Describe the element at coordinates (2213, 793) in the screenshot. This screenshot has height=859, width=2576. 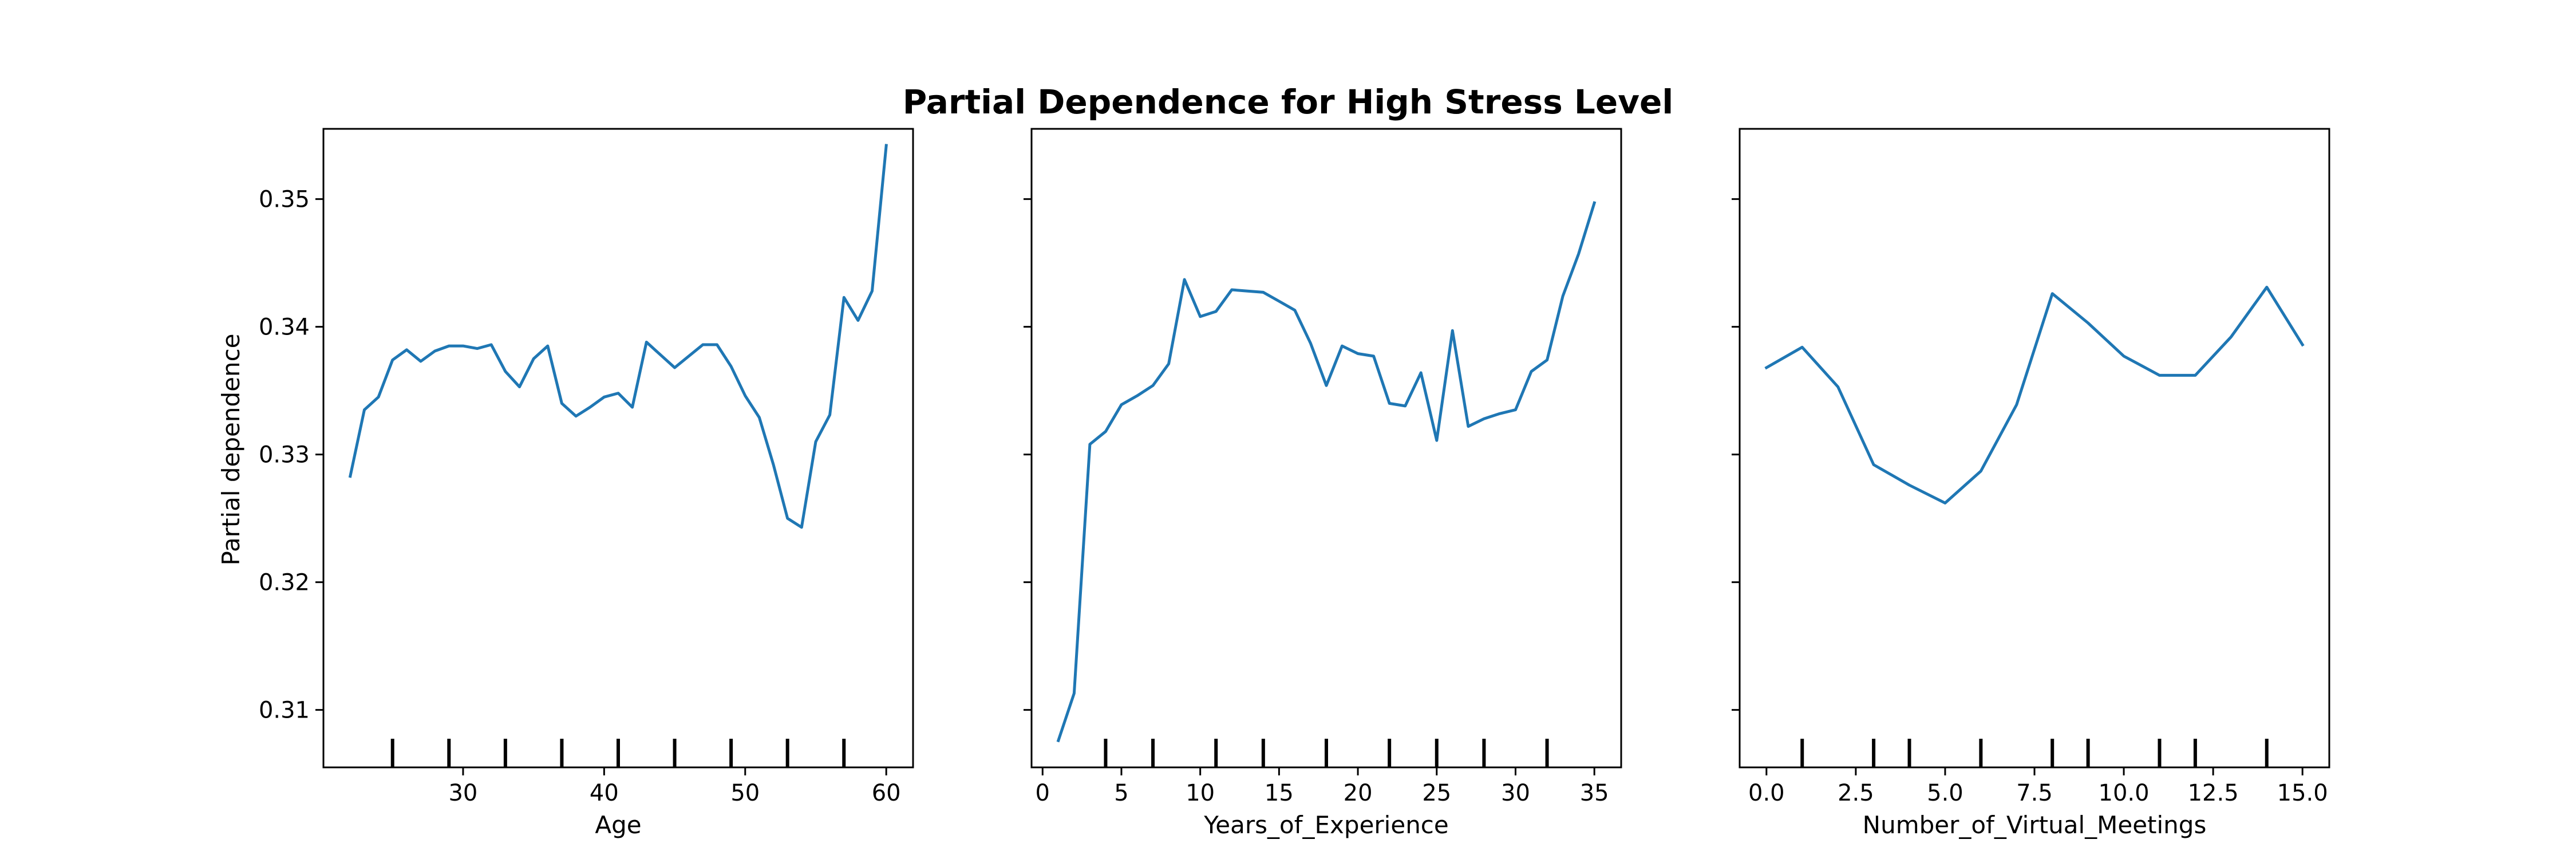
I see `x-tick-label: 12.5` at that location.